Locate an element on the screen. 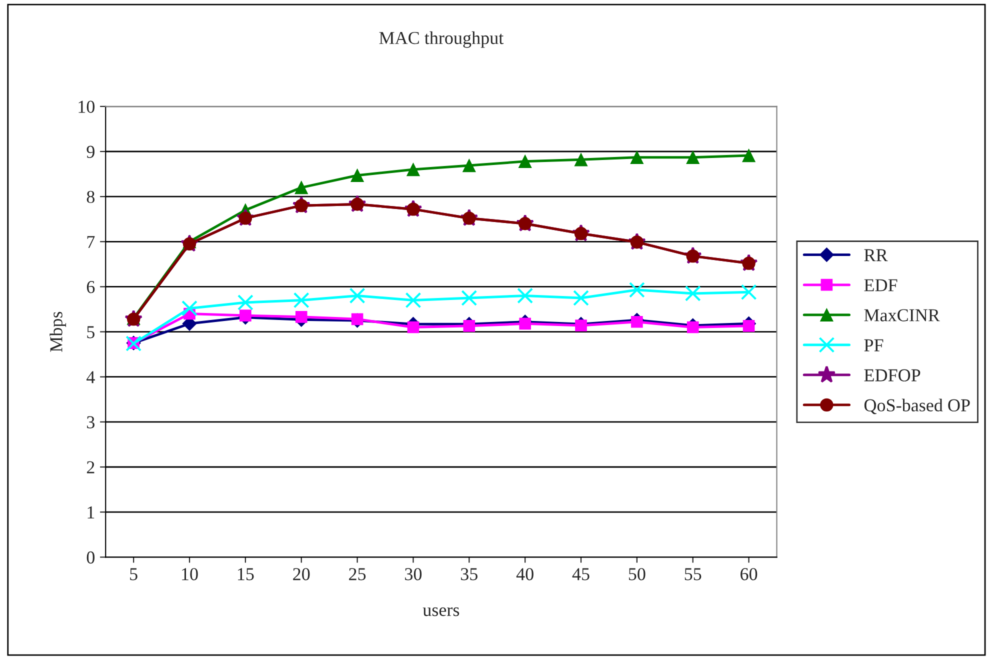 The height and width of the screenshot is (657, 987). y-tick-label: 2 is located at coordinates (90, 467).